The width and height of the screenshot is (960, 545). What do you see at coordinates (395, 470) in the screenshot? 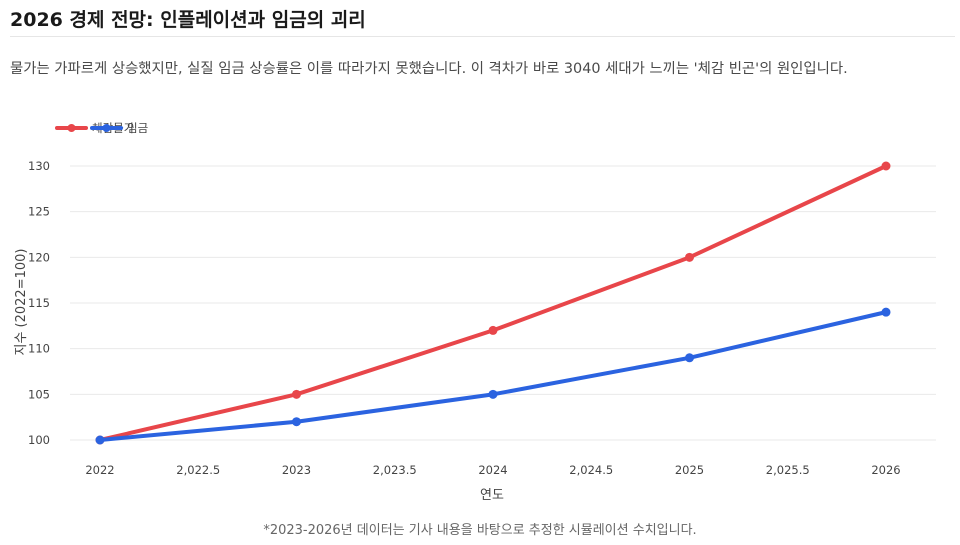
I see `x-tick-label: 2,023.5` at bounding box center [395, 470].